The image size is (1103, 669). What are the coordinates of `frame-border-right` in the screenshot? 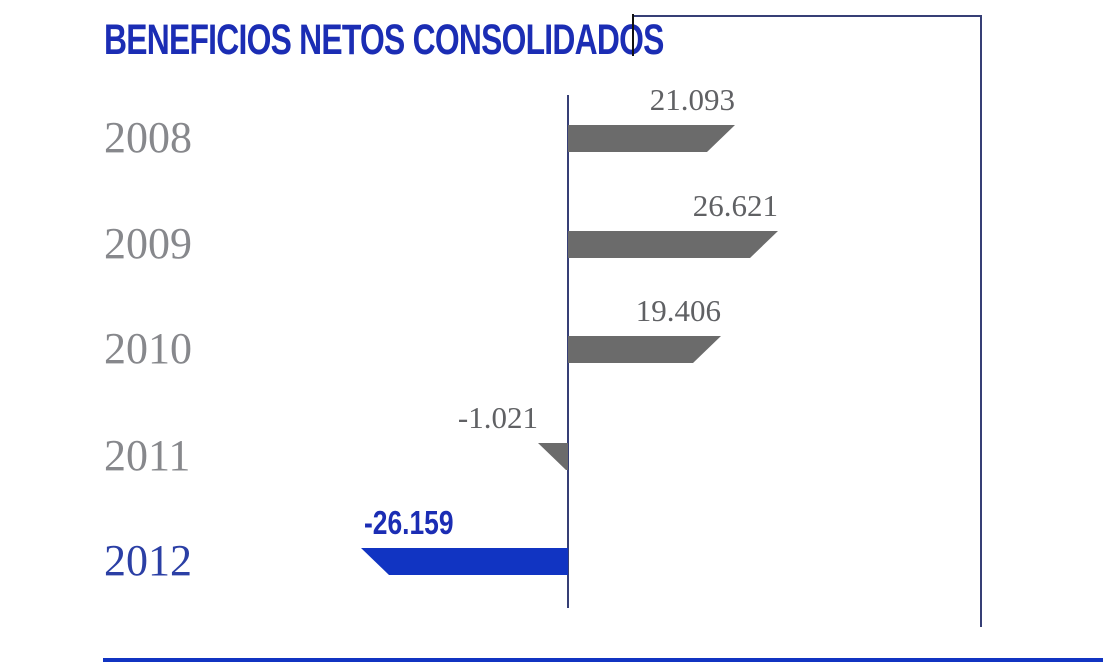 It's located at (981, 321).